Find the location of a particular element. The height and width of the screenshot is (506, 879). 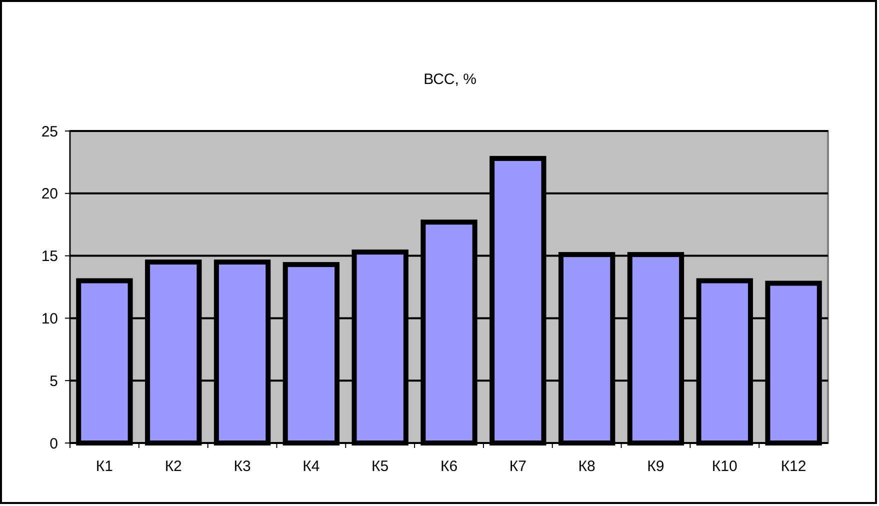

x-tick-label: К10 is located at coordinates (725, 466).